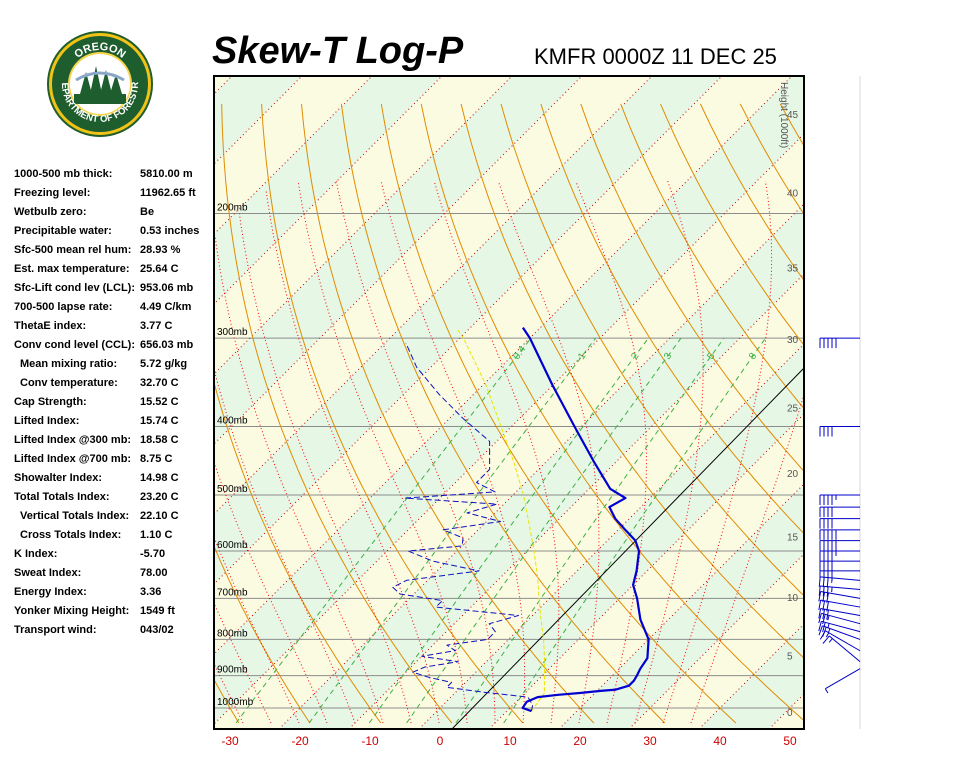 The height and width of the screenshot is (768, 960). What do you see at coordinates (650, 741) in the screenshot?
I see `x-tick-label: 30` at bounding box center [650, 741].